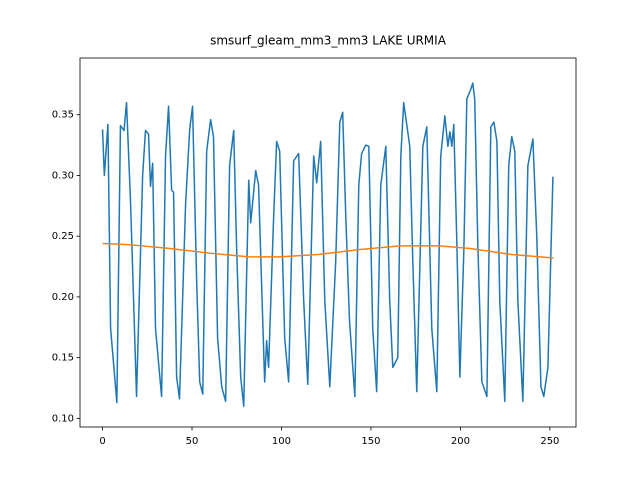 Image resolution: width=640 pixels, height=480 pixels. Describe the element at coordinates (281, 441) in the screenshot. I see `x-tick-label: 100` at that location.